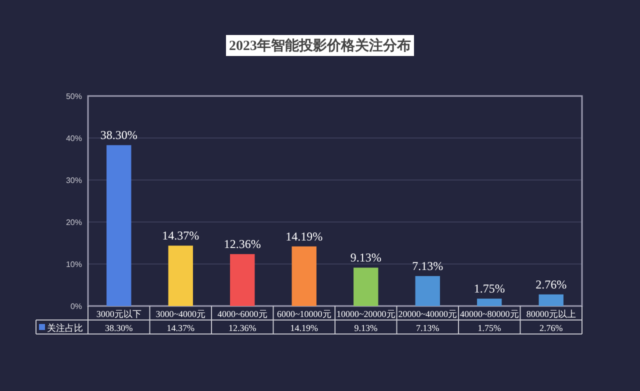 The width and height of the screenshot is (640, 391). What do you see at coordinates (242, 328) in the screenshot?
I see `data-label: 12.36%` at bounding box center [242, 328].